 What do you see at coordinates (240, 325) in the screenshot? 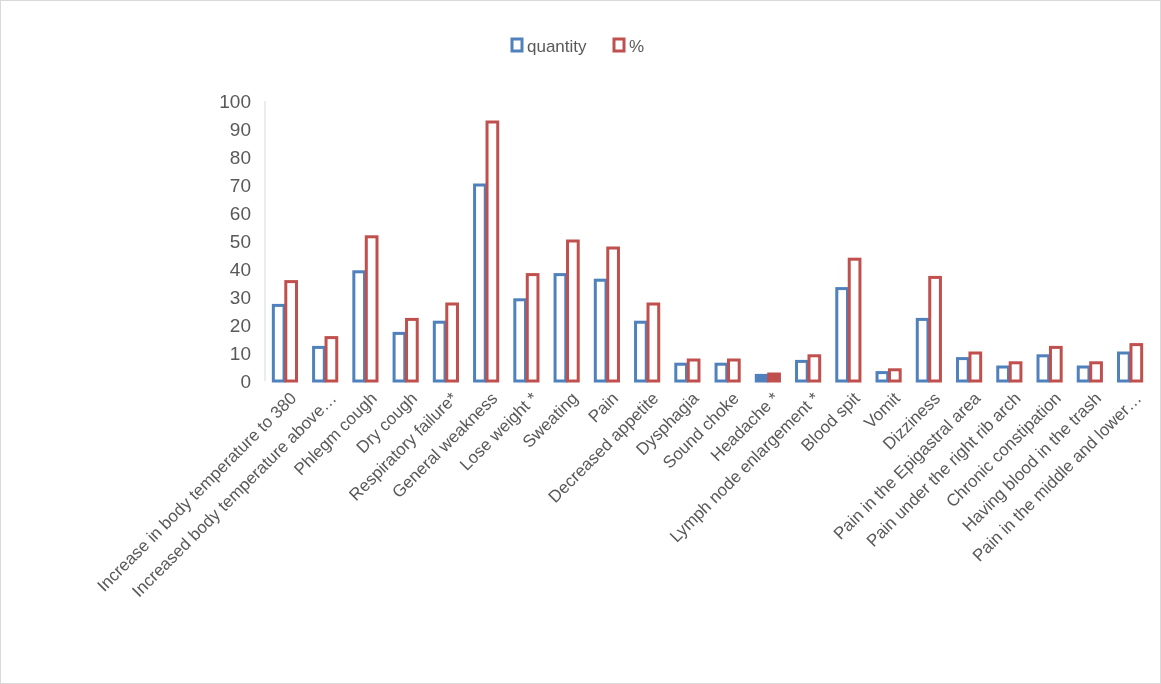
I see `y-tick-label: 20` at bounding box center [240, 325].